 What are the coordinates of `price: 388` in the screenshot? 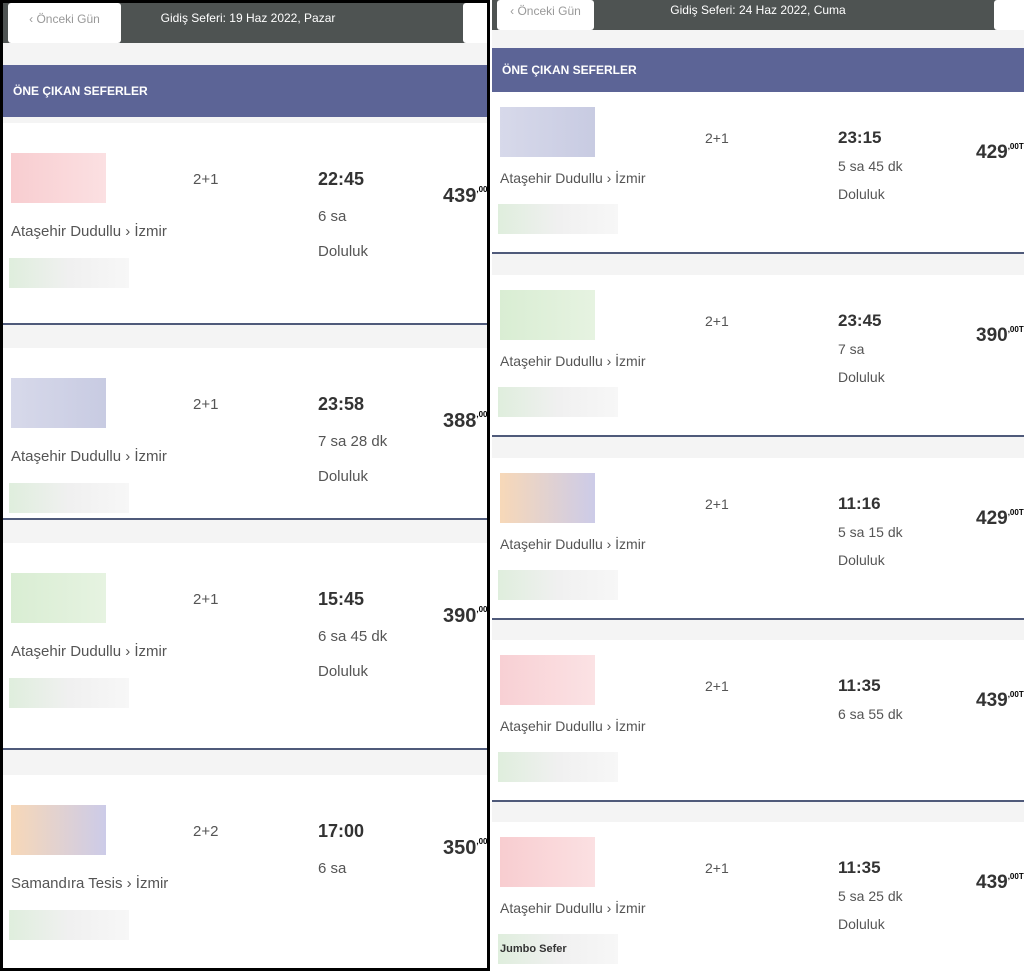 It's located at (460, 421).